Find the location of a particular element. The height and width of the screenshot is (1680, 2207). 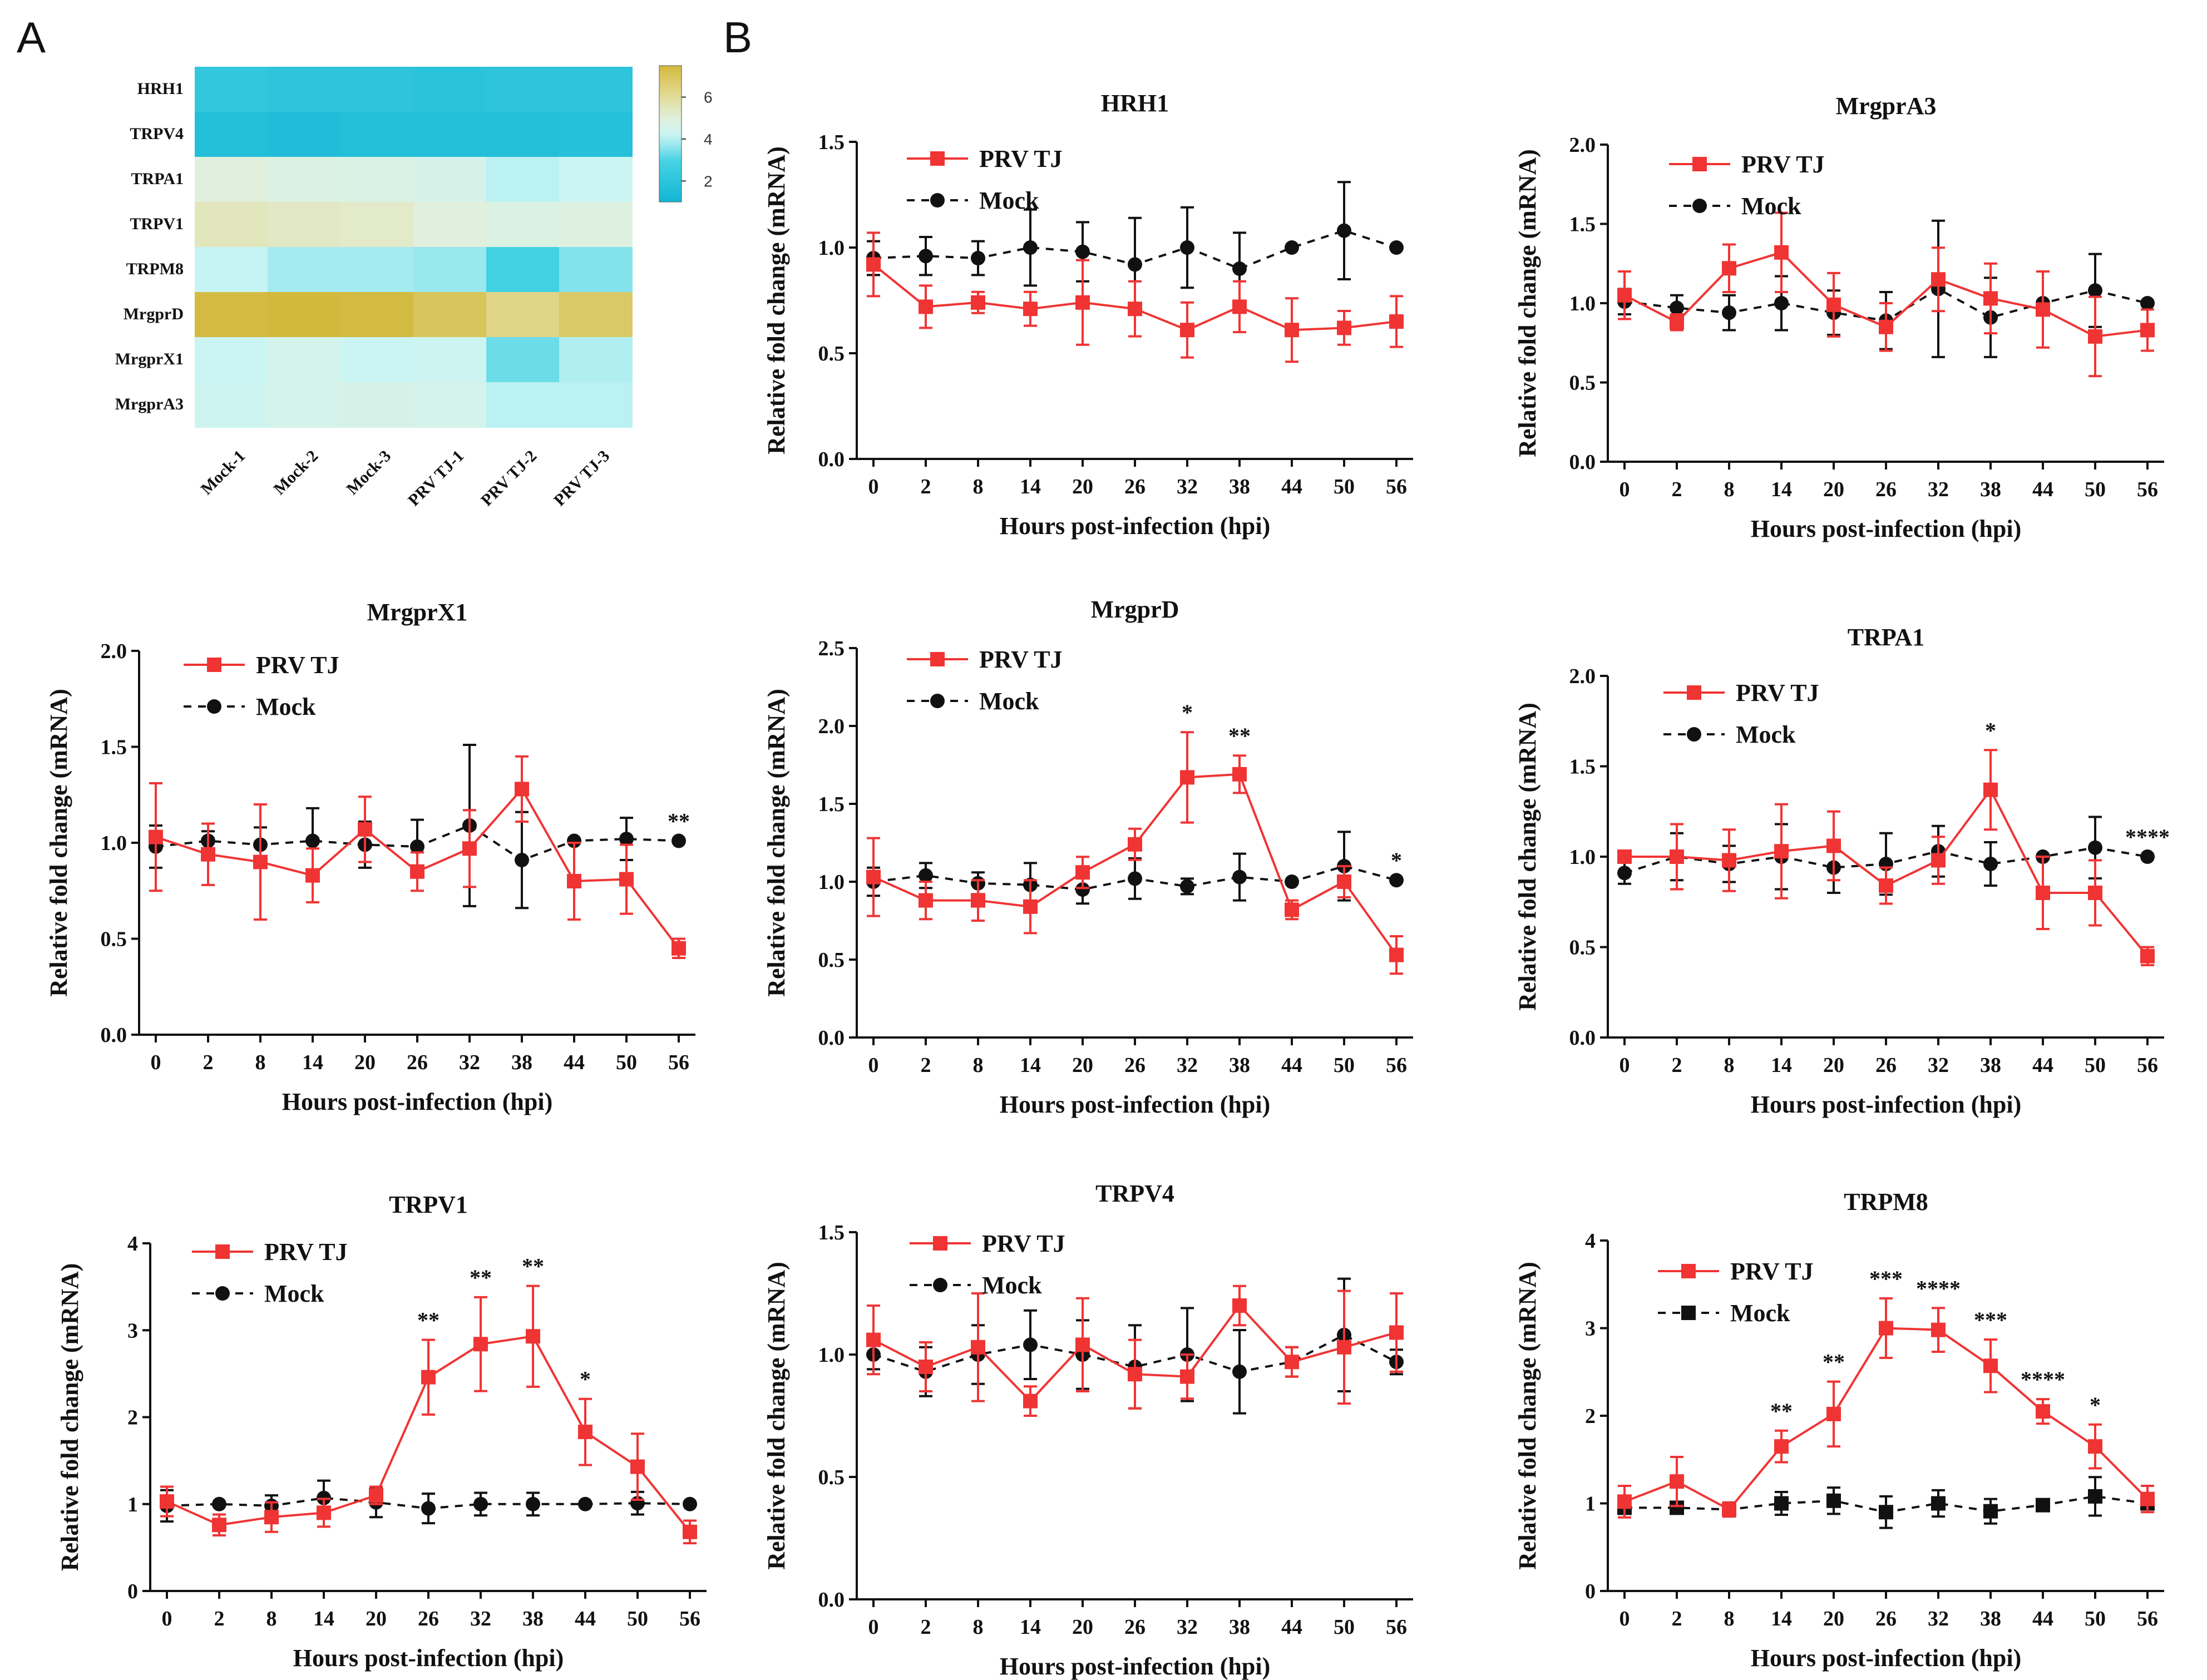

chart-title: MrgprX1 is located at coordinates (417, 612).